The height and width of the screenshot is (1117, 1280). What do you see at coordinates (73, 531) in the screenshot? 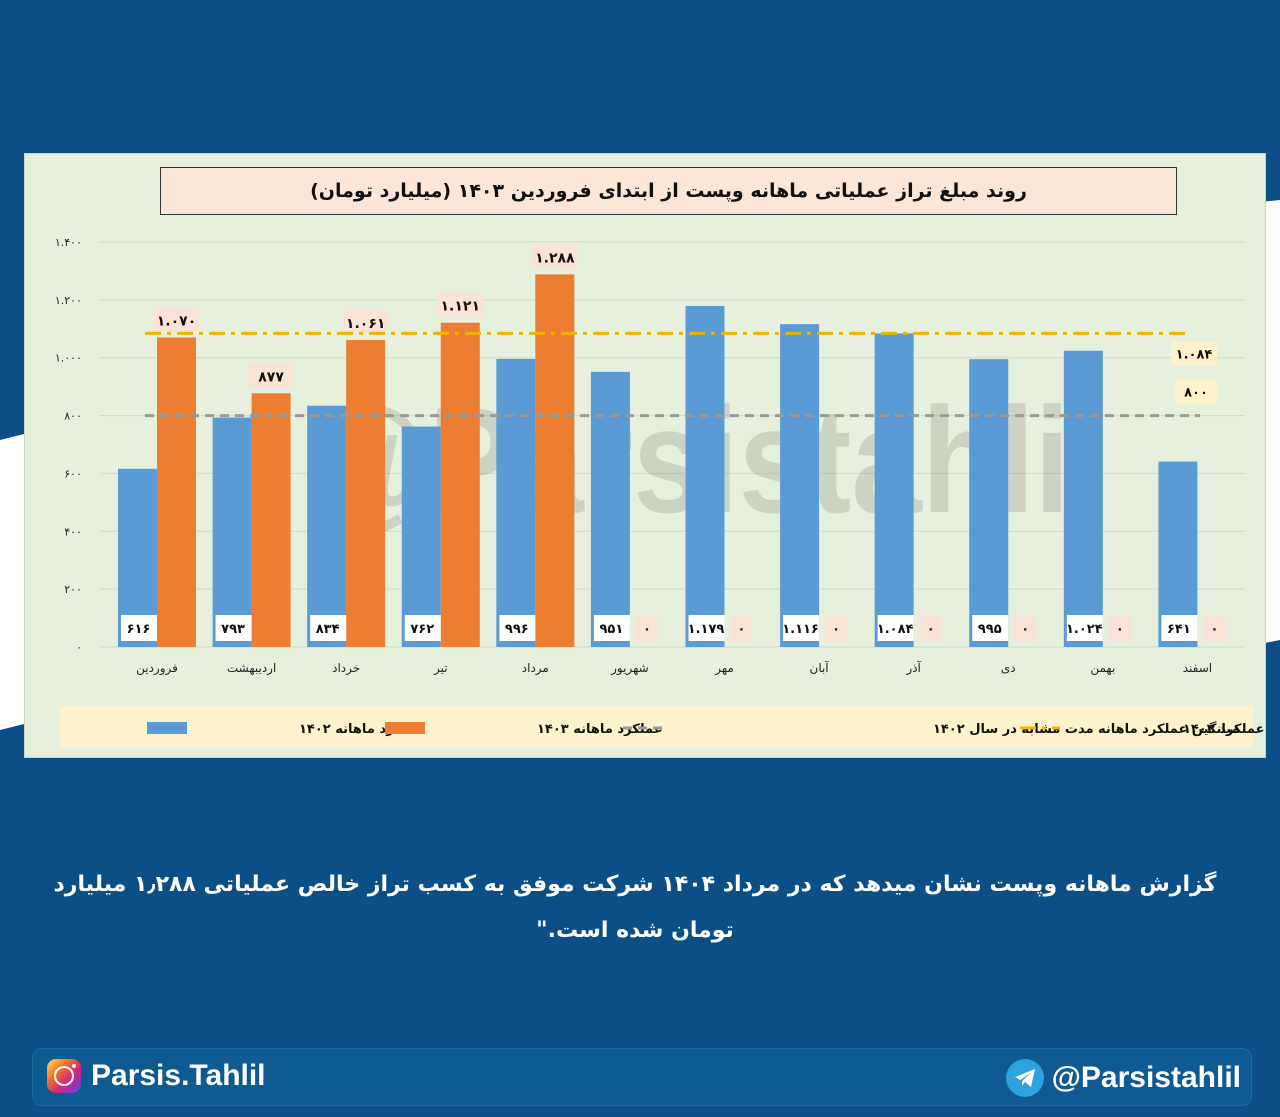
I see `y-tick-label: ۴۰۰` at bounding box center [73, 531].